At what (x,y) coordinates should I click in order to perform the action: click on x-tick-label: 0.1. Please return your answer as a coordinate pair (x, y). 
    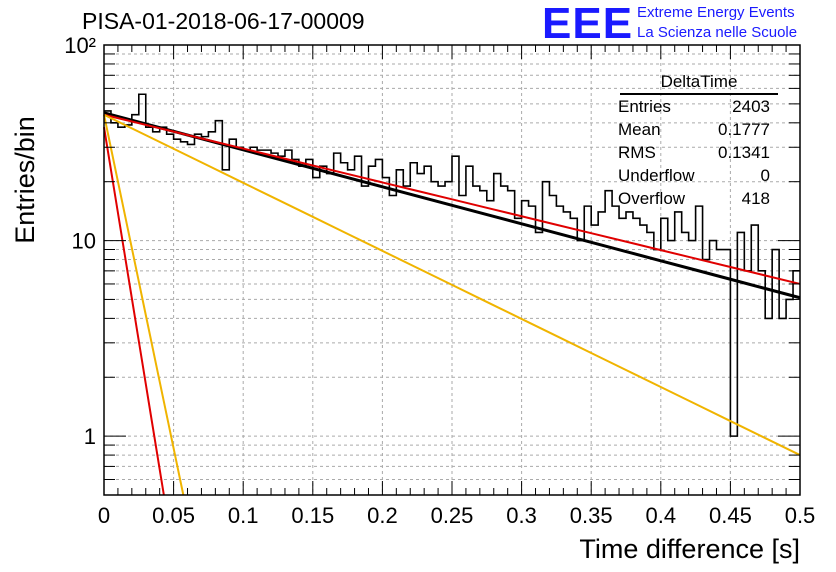
    Looking at the image, I should click on (243, 515).